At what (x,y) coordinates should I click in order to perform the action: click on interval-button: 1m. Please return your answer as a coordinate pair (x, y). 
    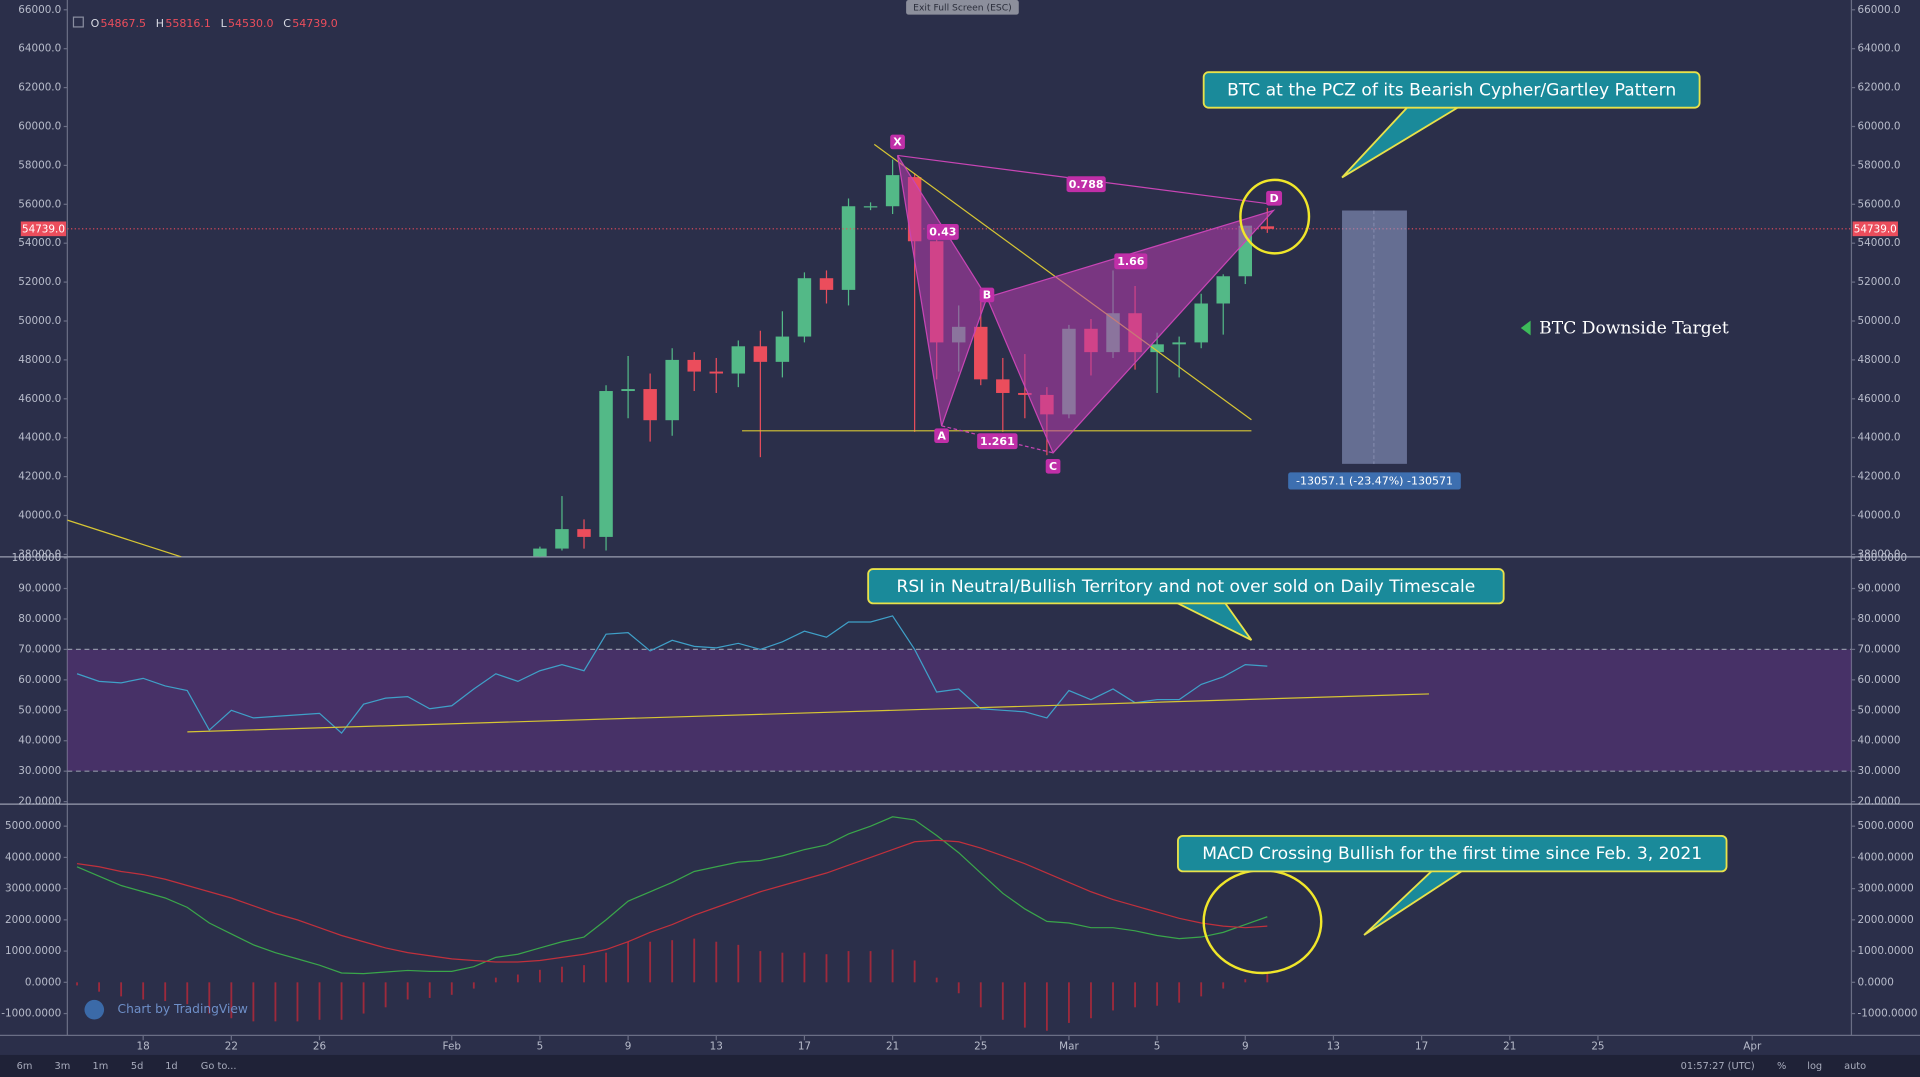
    Looking at the image, I should click on (101, 1066).